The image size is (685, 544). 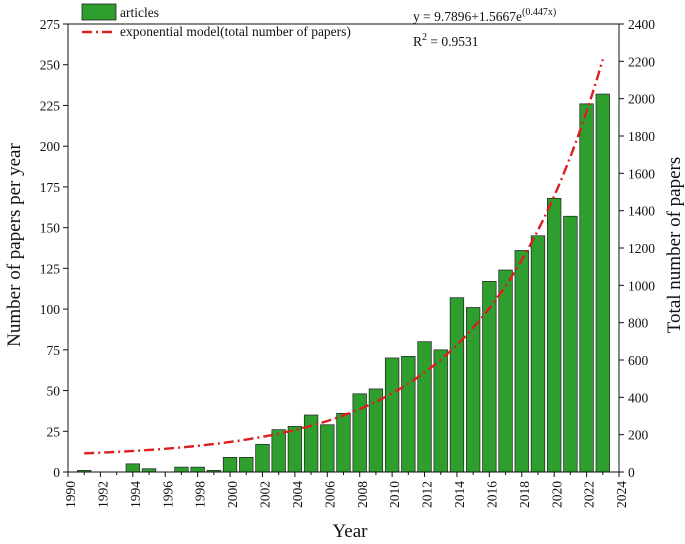 I want to click on y-tick-label-75: 75, so click(x=54, y=350).